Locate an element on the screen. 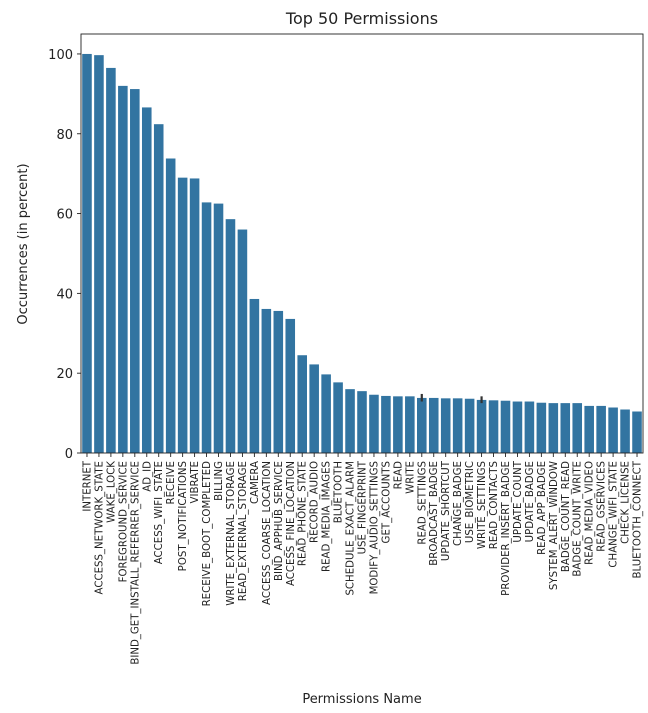 Image resolution: width=648 pixels, height=713 pixels. x-tick-label: RECEIVE is located at coordinates (171, 482).